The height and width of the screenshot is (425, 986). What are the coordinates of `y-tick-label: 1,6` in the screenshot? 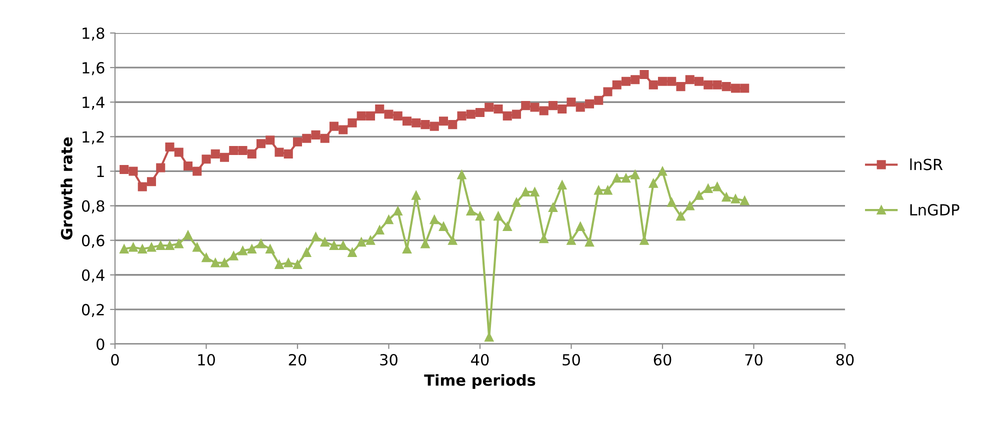 It's located at (93, 69).